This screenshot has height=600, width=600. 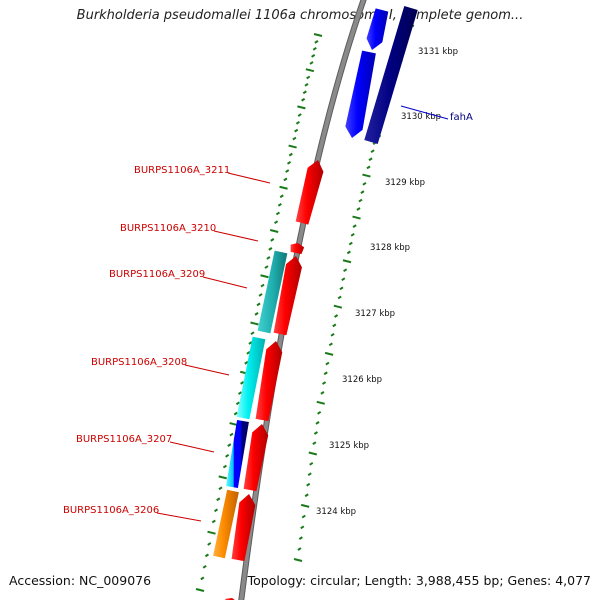 I want to click on kbp-label: 3128 kbp, so click(x=390, y=248).